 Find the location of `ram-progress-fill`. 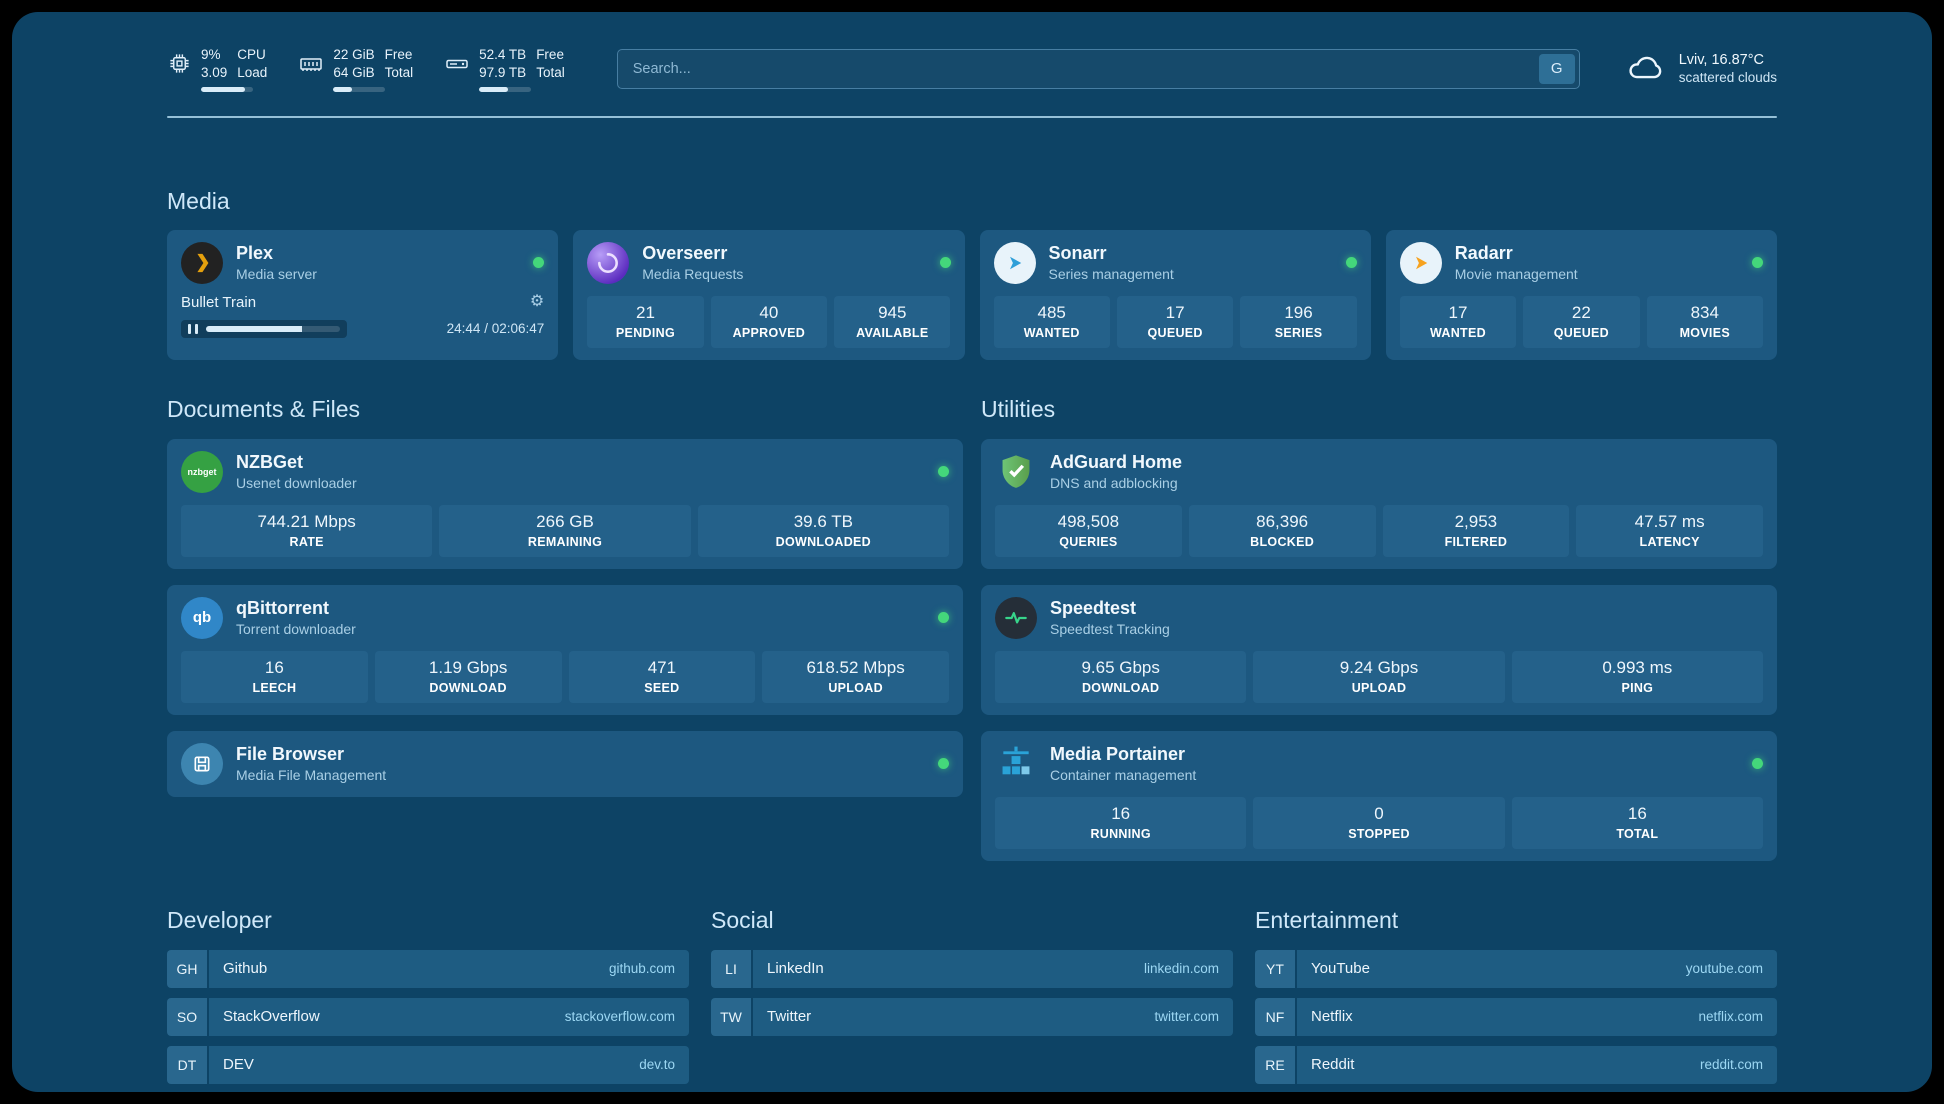

ram-progress-fill is located at coordinates (342, 89).